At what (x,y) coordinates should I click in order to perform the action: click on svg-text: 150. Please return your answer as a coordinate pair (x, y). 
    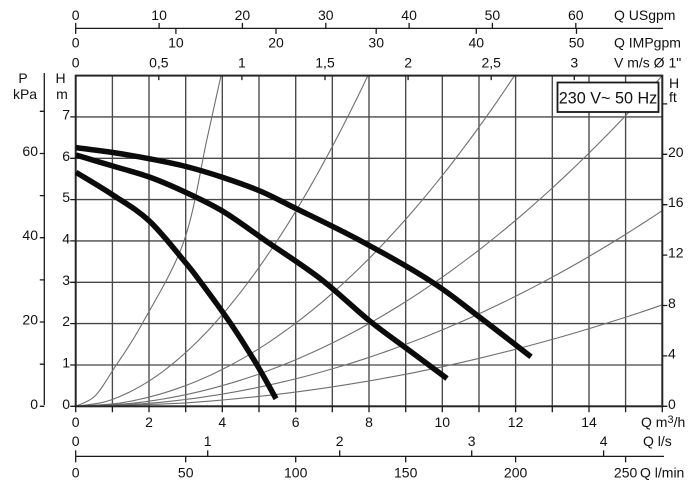
    Looking at the image, I should click on (406, 473).